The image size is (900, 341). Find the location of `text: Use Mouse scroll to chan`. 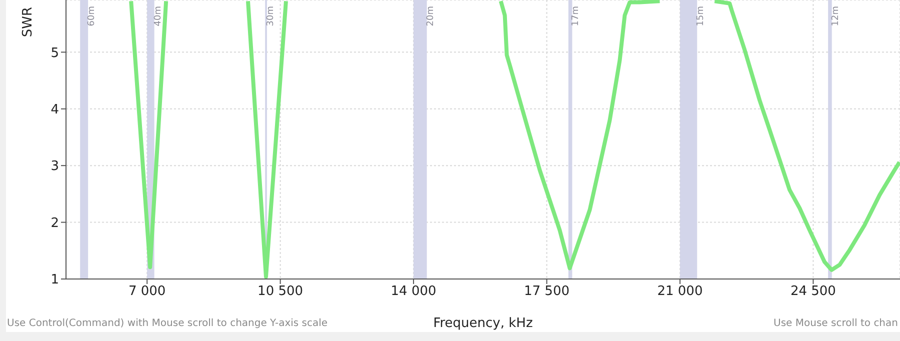

text: Use Mouse scroll to chan is located at coordinates (836, 323).